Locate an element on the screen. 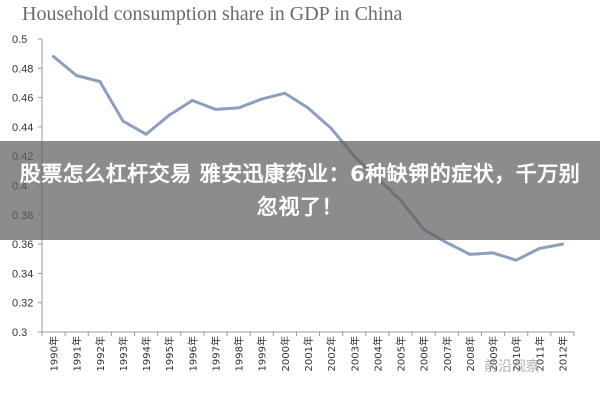  x-tick-label: 1994年 is located at coordinates (146, 353).